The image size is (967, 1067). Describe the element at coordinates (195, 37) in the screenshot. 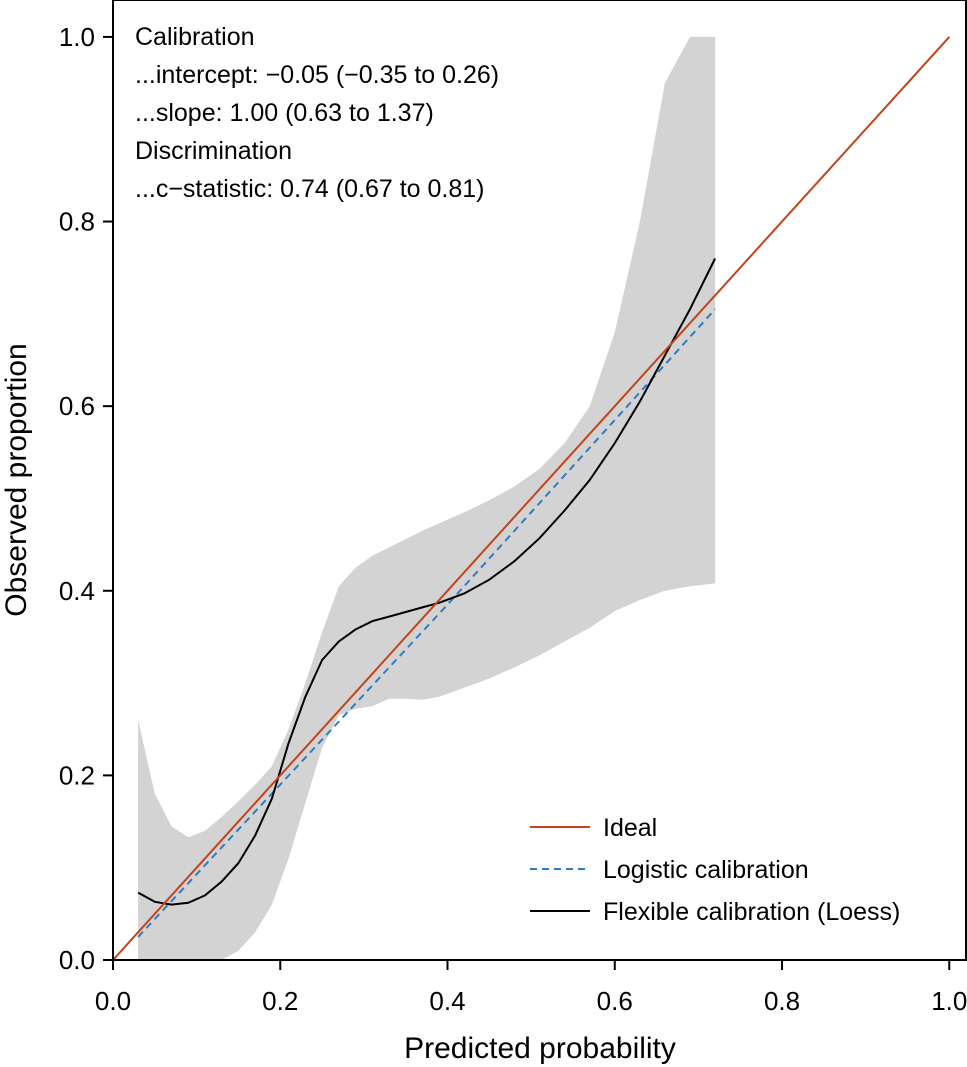

I see `annotation-calibration: Calibration` at that location.